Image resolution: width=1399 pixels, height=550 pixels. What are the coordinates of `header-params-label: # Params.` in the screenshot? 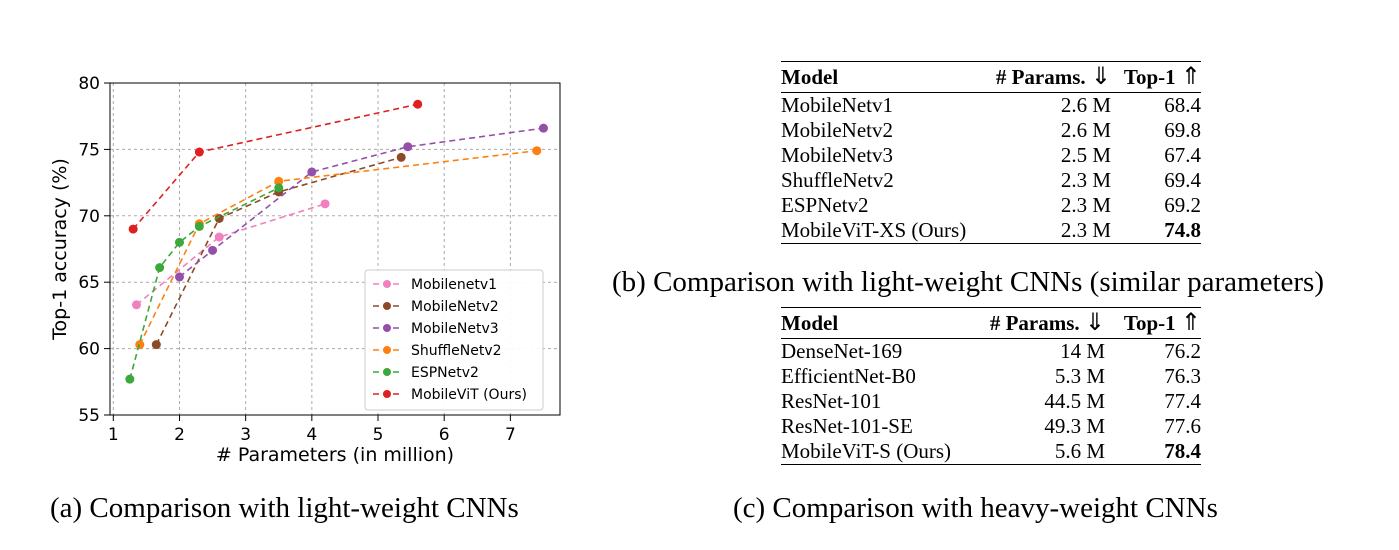 It's located at (1040, 77).